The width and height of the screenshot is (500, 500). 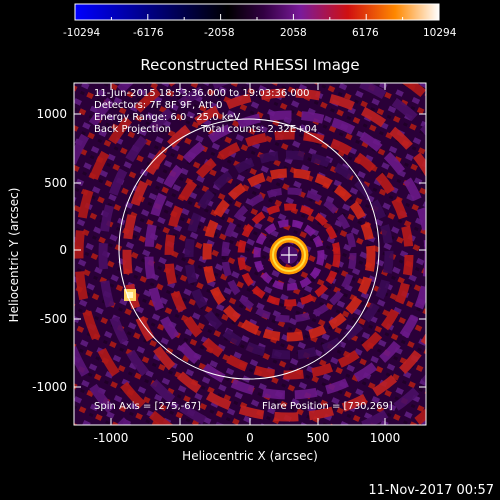 What do you see at coordinates (63, 250) in the screenshot?
I see `y-tick-label: 0` at bounding box center [63, 250].